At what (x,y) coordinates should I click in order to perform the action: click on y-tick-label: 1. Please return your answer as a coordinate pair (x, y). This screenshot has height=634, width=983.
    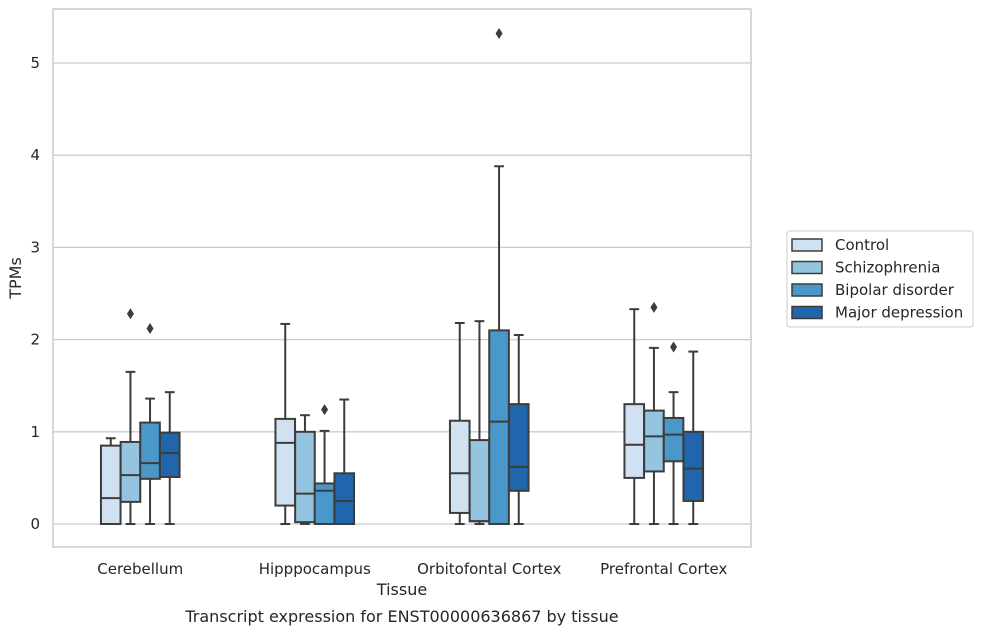
    Looking at the image, I should click on (35, 432).